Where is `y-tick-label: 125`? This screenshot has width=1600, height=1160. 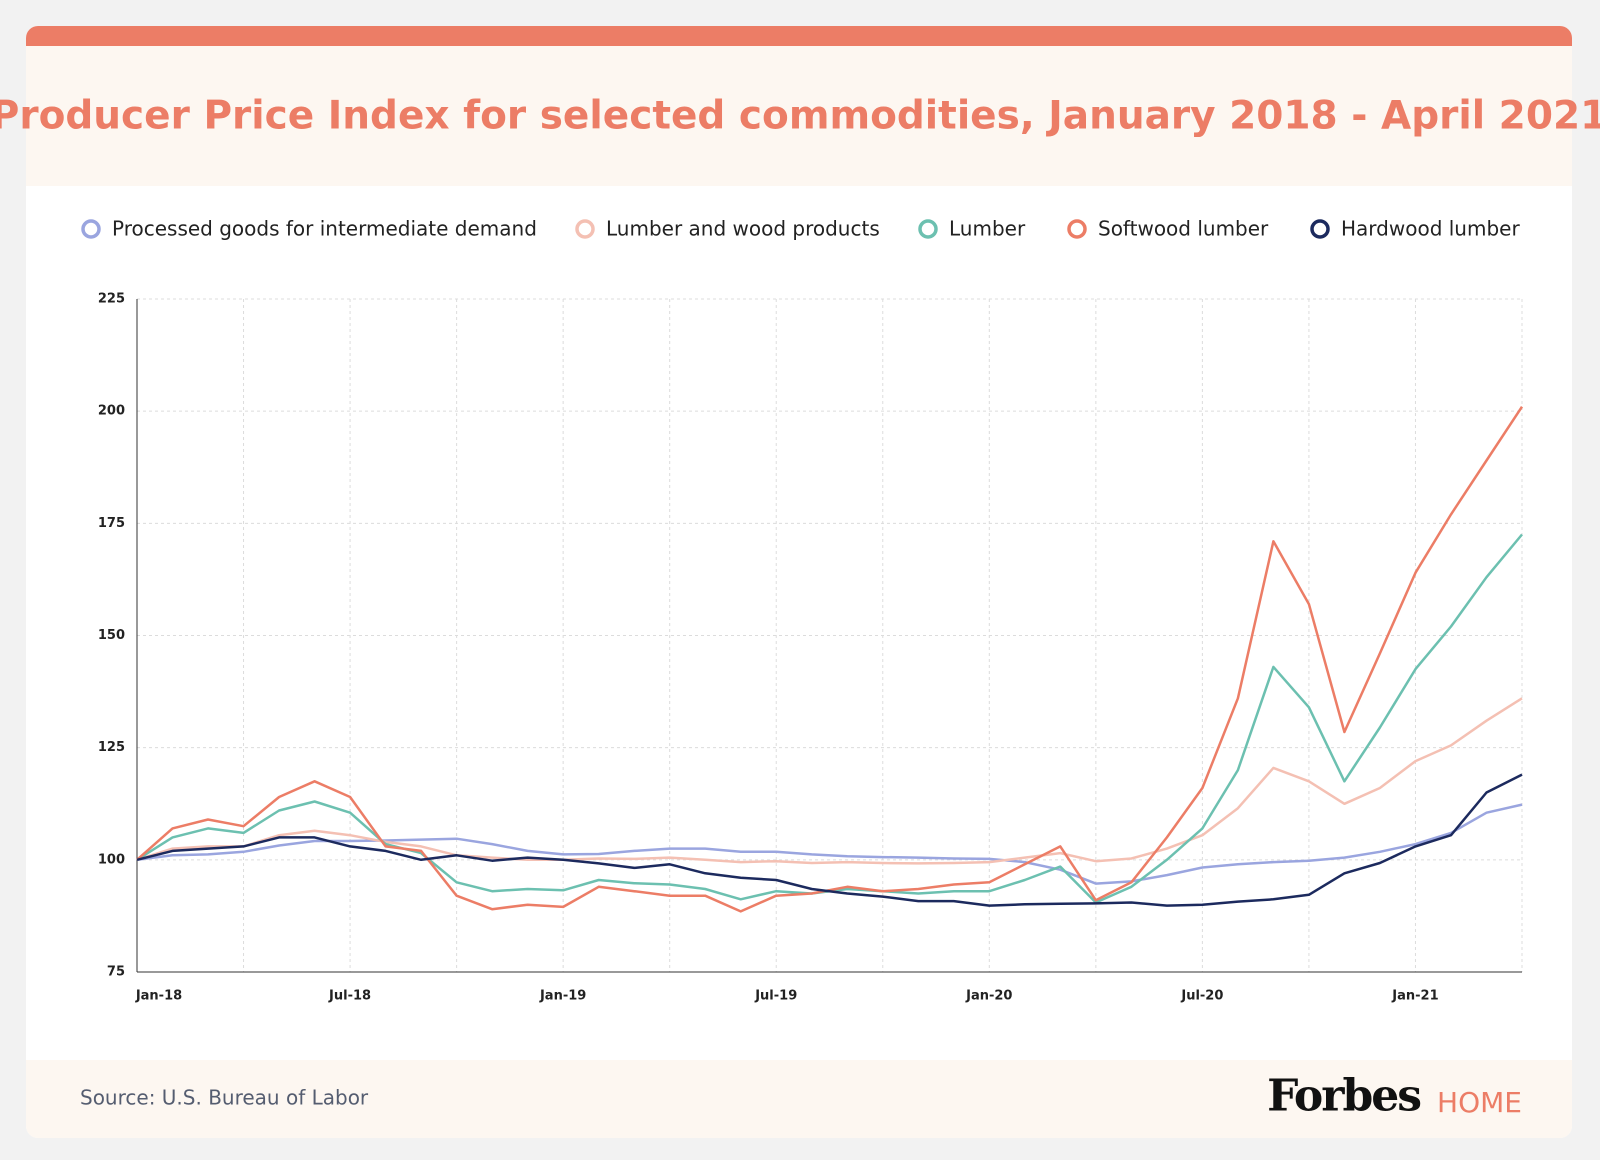
y-tick-label: 125 is located at coordinates (111, 747).